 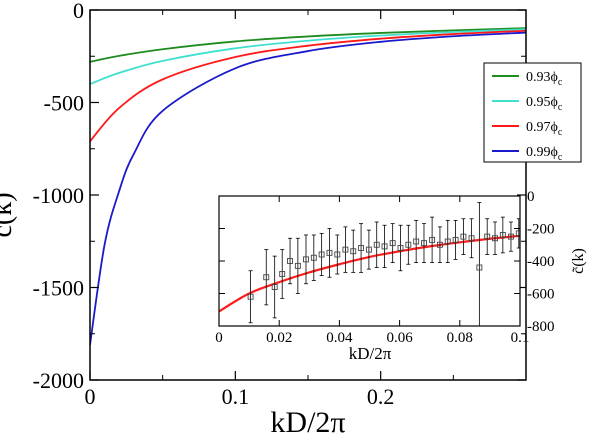 What do you see at coordinates (541, 327) in the screenshot?
I see `inset-y-tick-label: -800` at bounding box center [541, 327].